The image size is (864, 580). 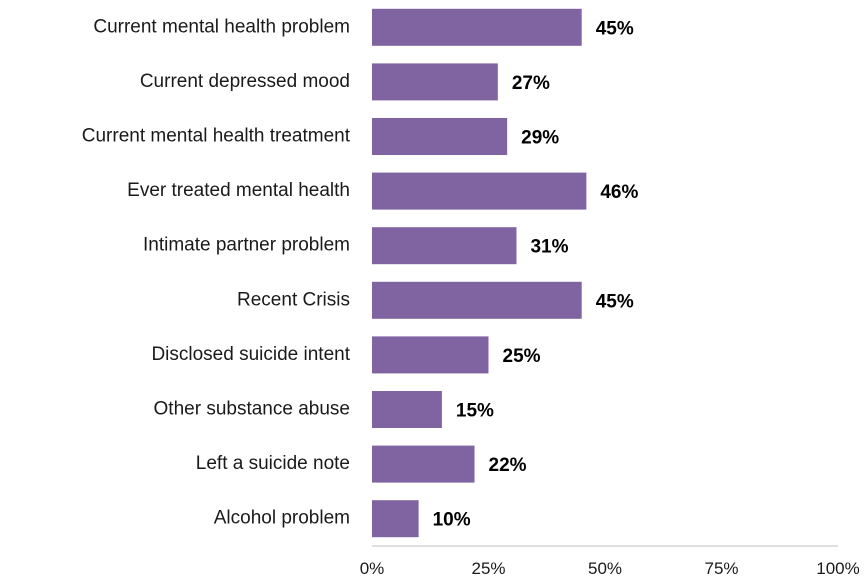 What do you see at coordinates (549, 247) in the screenshot?
I see `value-label: 31%` at bounding box center [549, 247].